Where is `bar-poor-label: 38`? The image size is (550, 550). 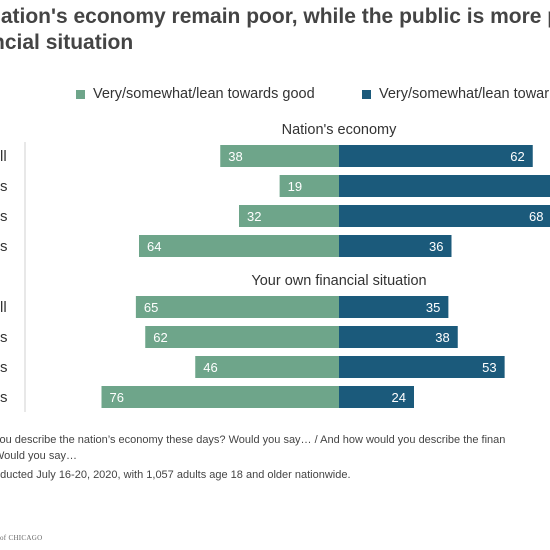
bar-poor-label: 38 is located at coordinates (442, 337).